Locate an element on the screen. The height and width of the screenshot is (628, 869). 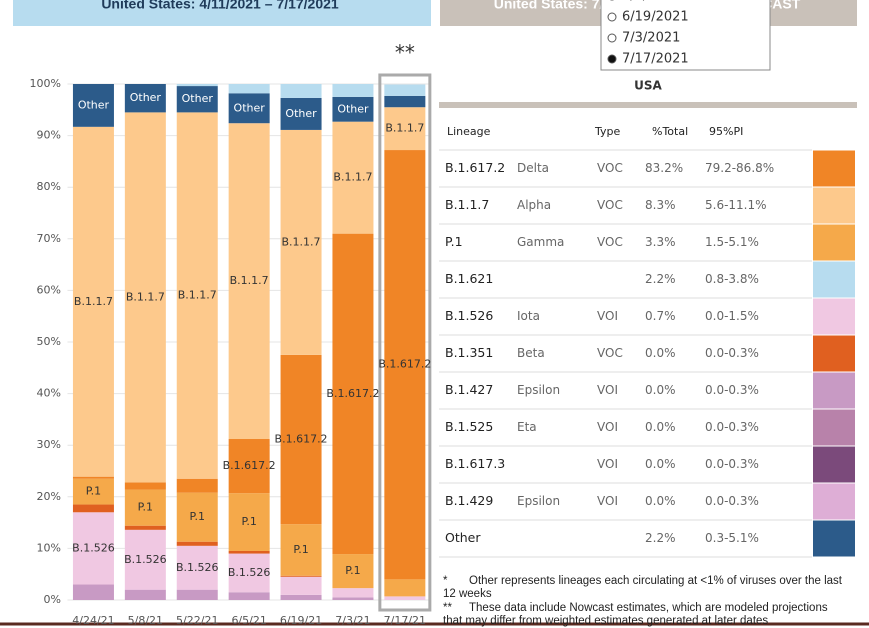
who-label: Eta is located at coordinates (527, 427).